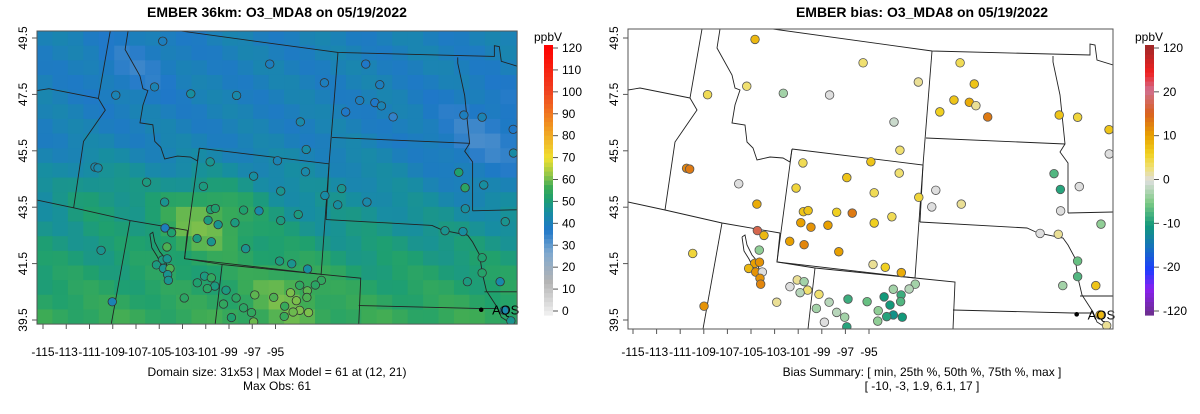  Describe the element at coordinates (548, 37) in the screenshot. I see `colorbar-unit: ppbV` at that location.